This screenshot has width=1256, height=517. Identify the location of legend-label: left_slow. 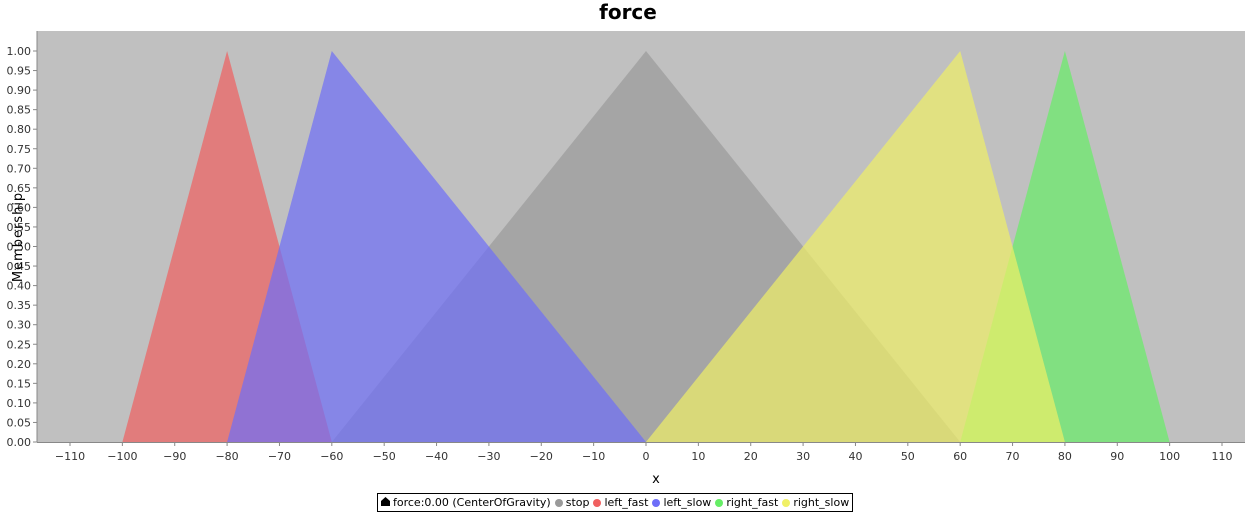
(687, 502).